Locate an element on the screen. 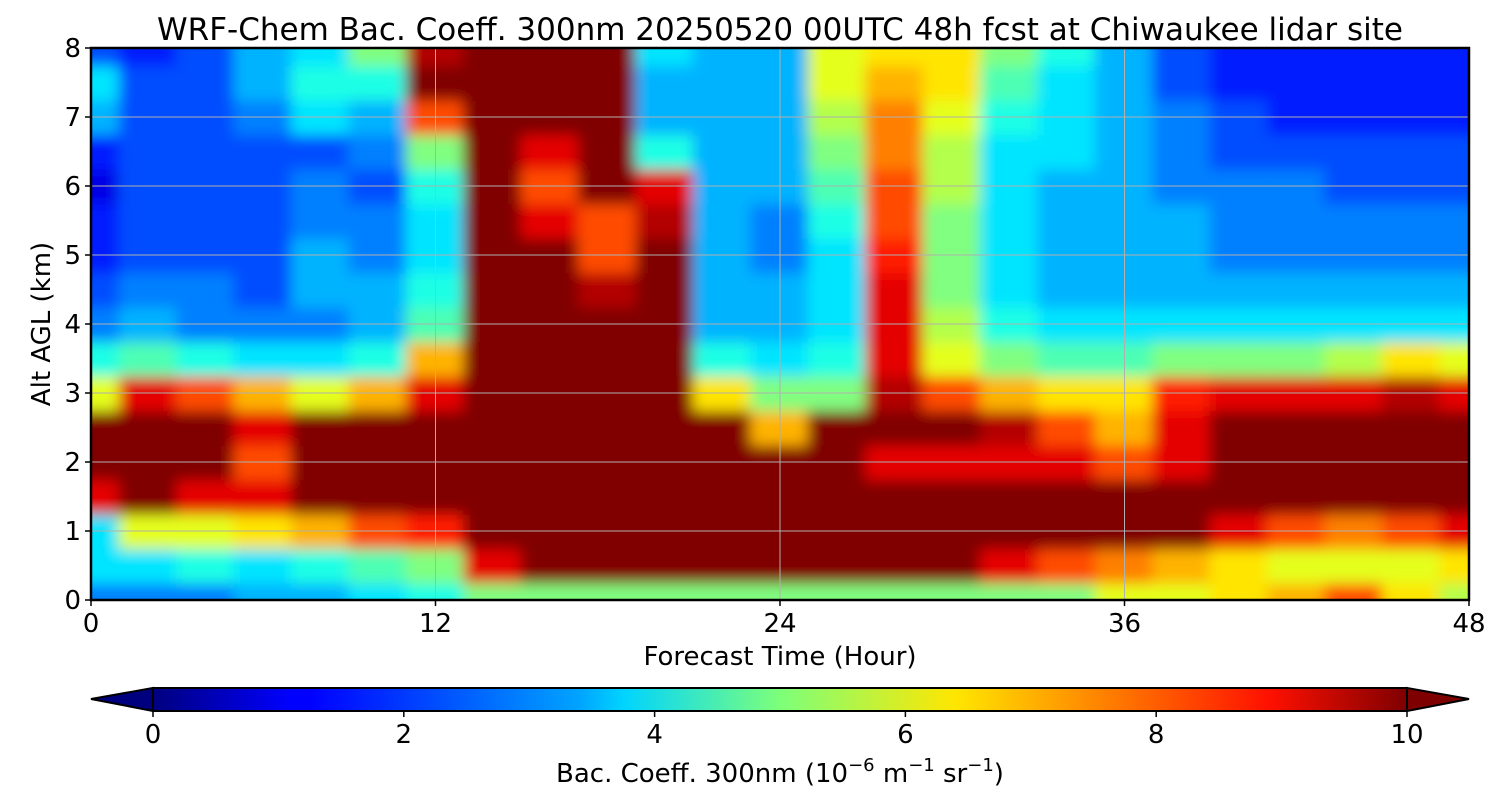  colorbar-tick-label: 2 is located at coordinates (404, 735).